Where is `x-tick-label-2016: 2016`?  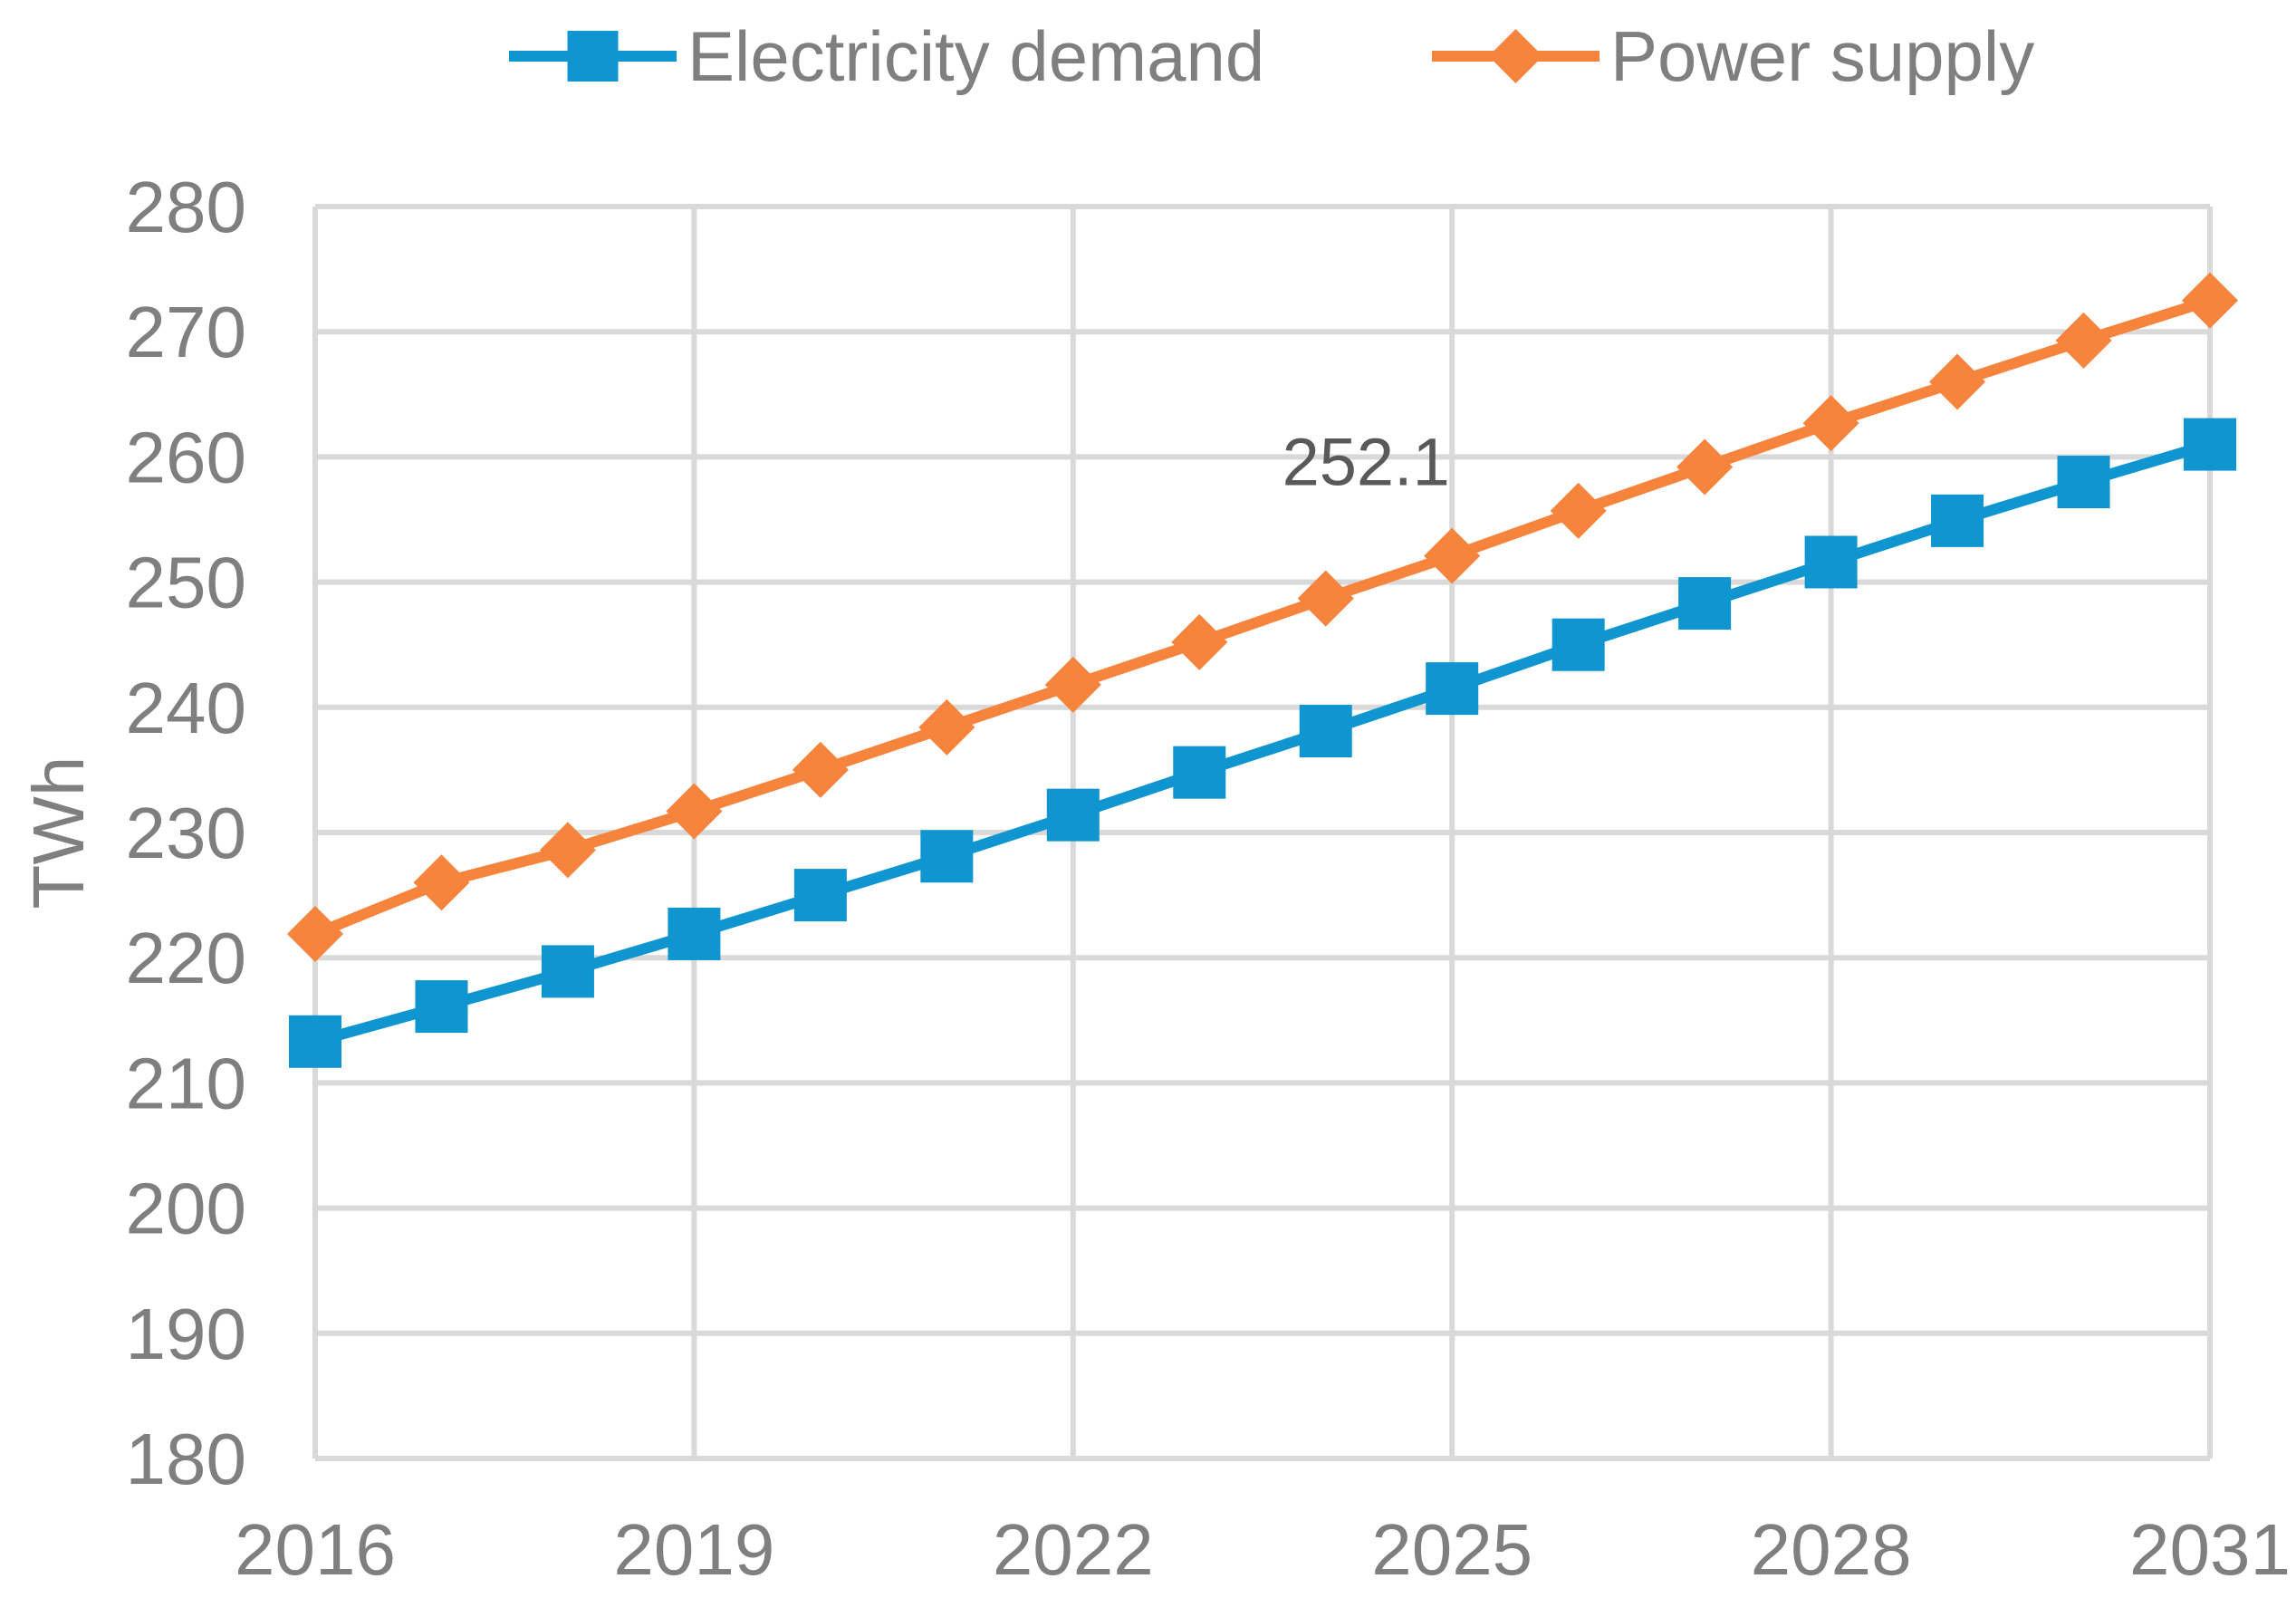
x-tick-label-2016: 2016 is located at coordinates (315, 1549).